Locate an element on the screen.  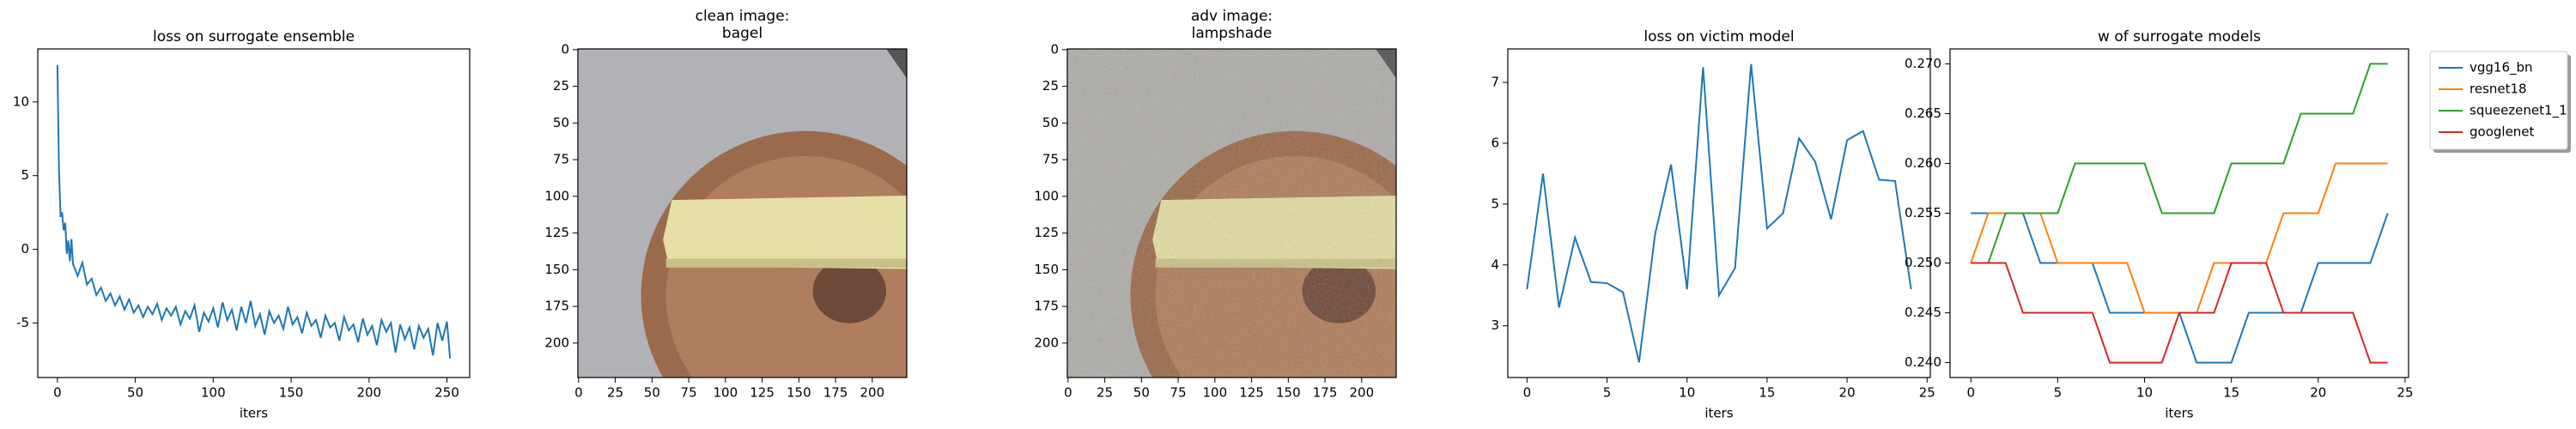
legend is located at coordinates (2499, 100).